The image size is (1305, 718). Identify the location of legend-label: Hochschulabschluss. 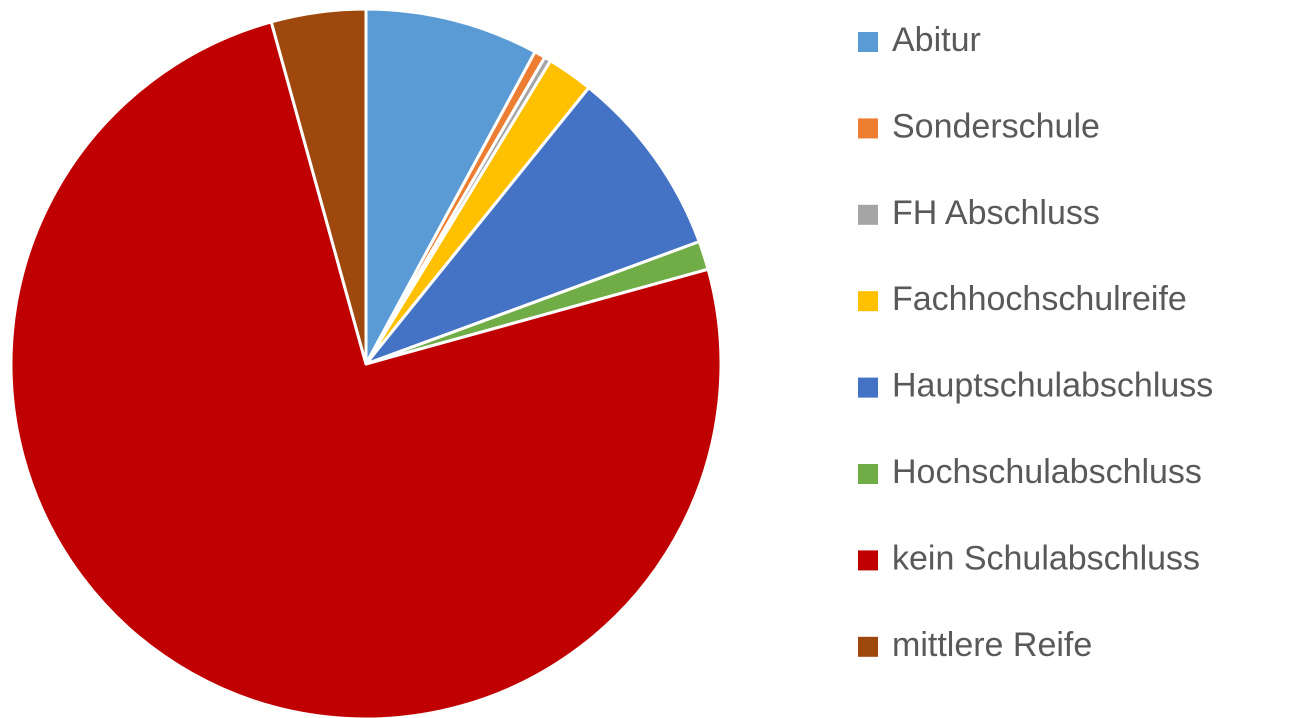
(1047, 472).